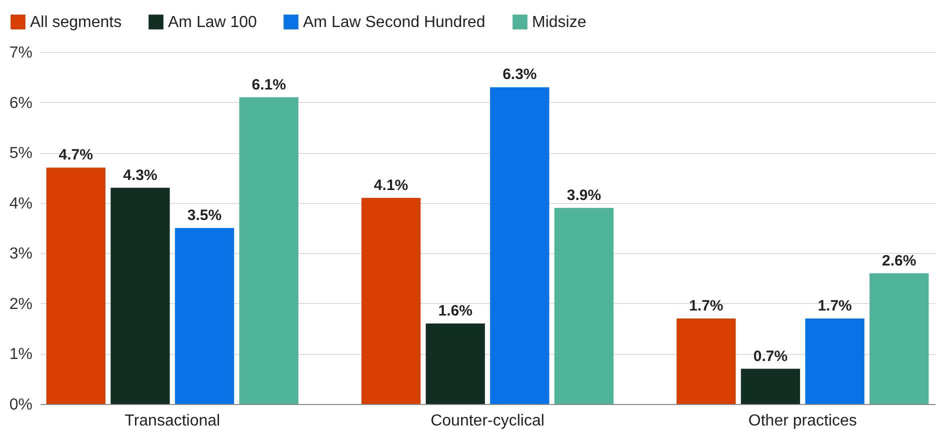  What do you see at coordinates (394, 22) in the screenshot?
I see `legend-label: Am Law Second Hundred` at bounding box center [394, 22].